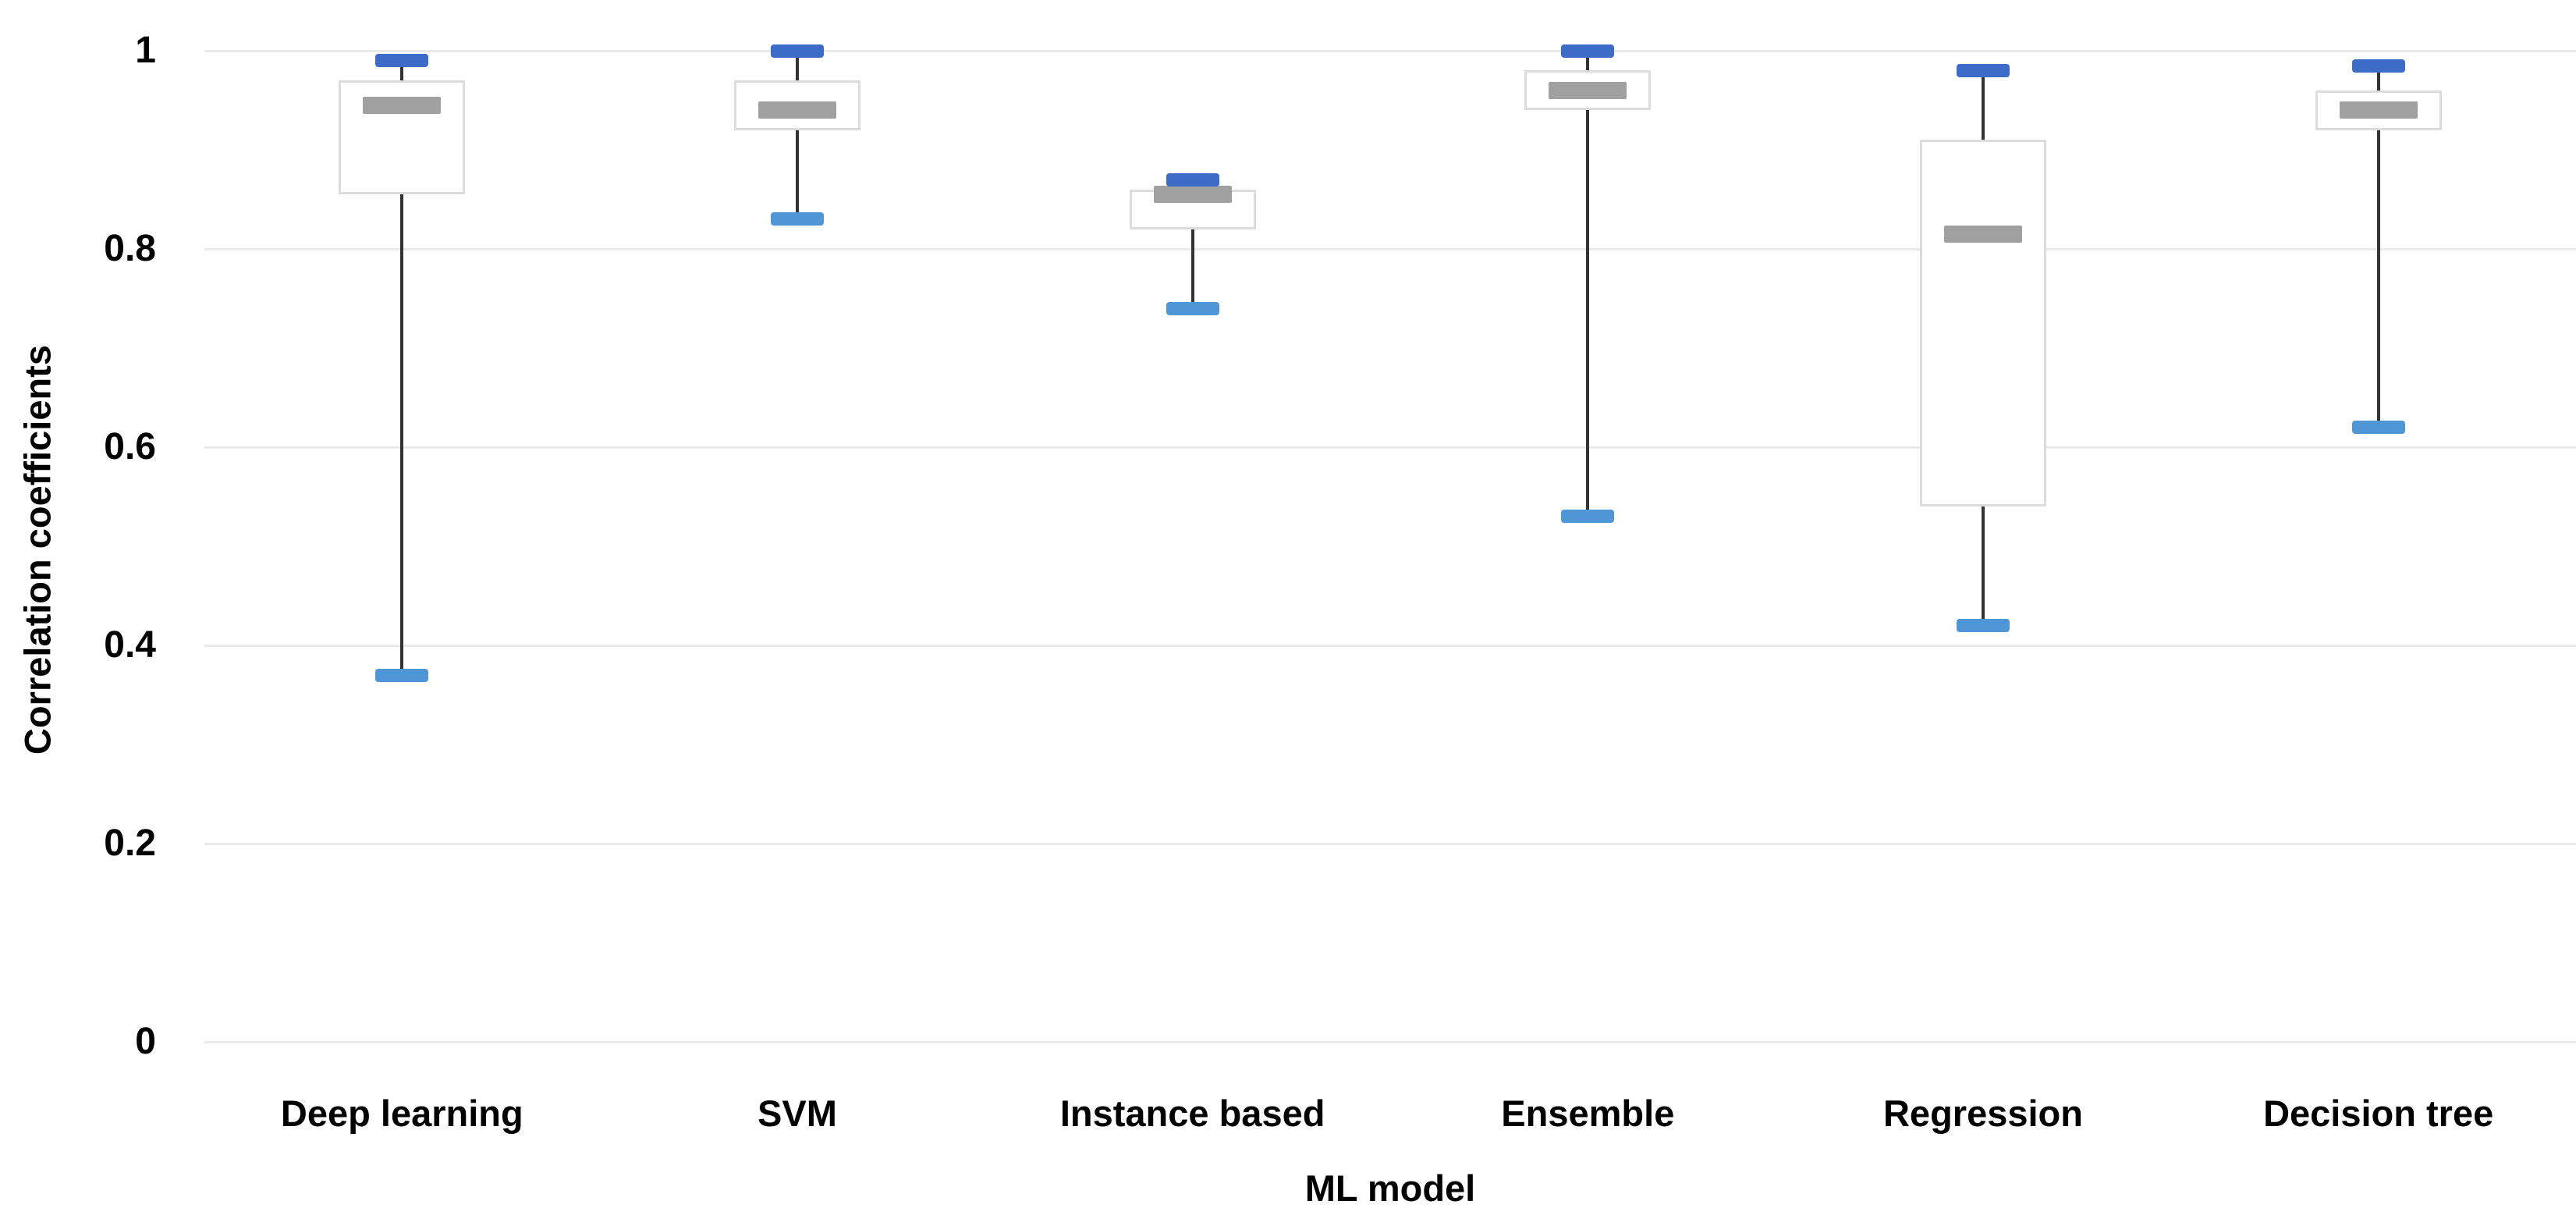 Image resolution: width=2576 pixels, height=1226 pixels. What do you see at coordinates (1192, 1113) in the screenshot?
I see `category-label-2: Instance based` at bounding box center [1192, 1113].